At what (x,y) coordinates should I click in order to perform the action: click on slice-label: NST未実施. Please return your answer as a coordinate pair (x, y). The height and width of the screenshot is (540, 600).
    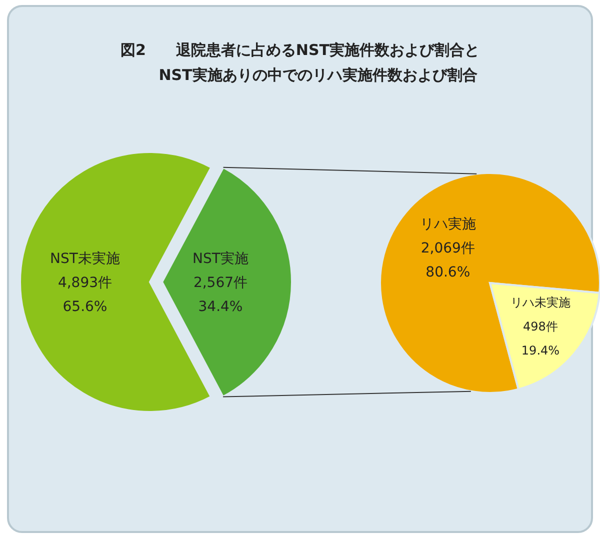
    Looking at the image, I should click on (85, 258).